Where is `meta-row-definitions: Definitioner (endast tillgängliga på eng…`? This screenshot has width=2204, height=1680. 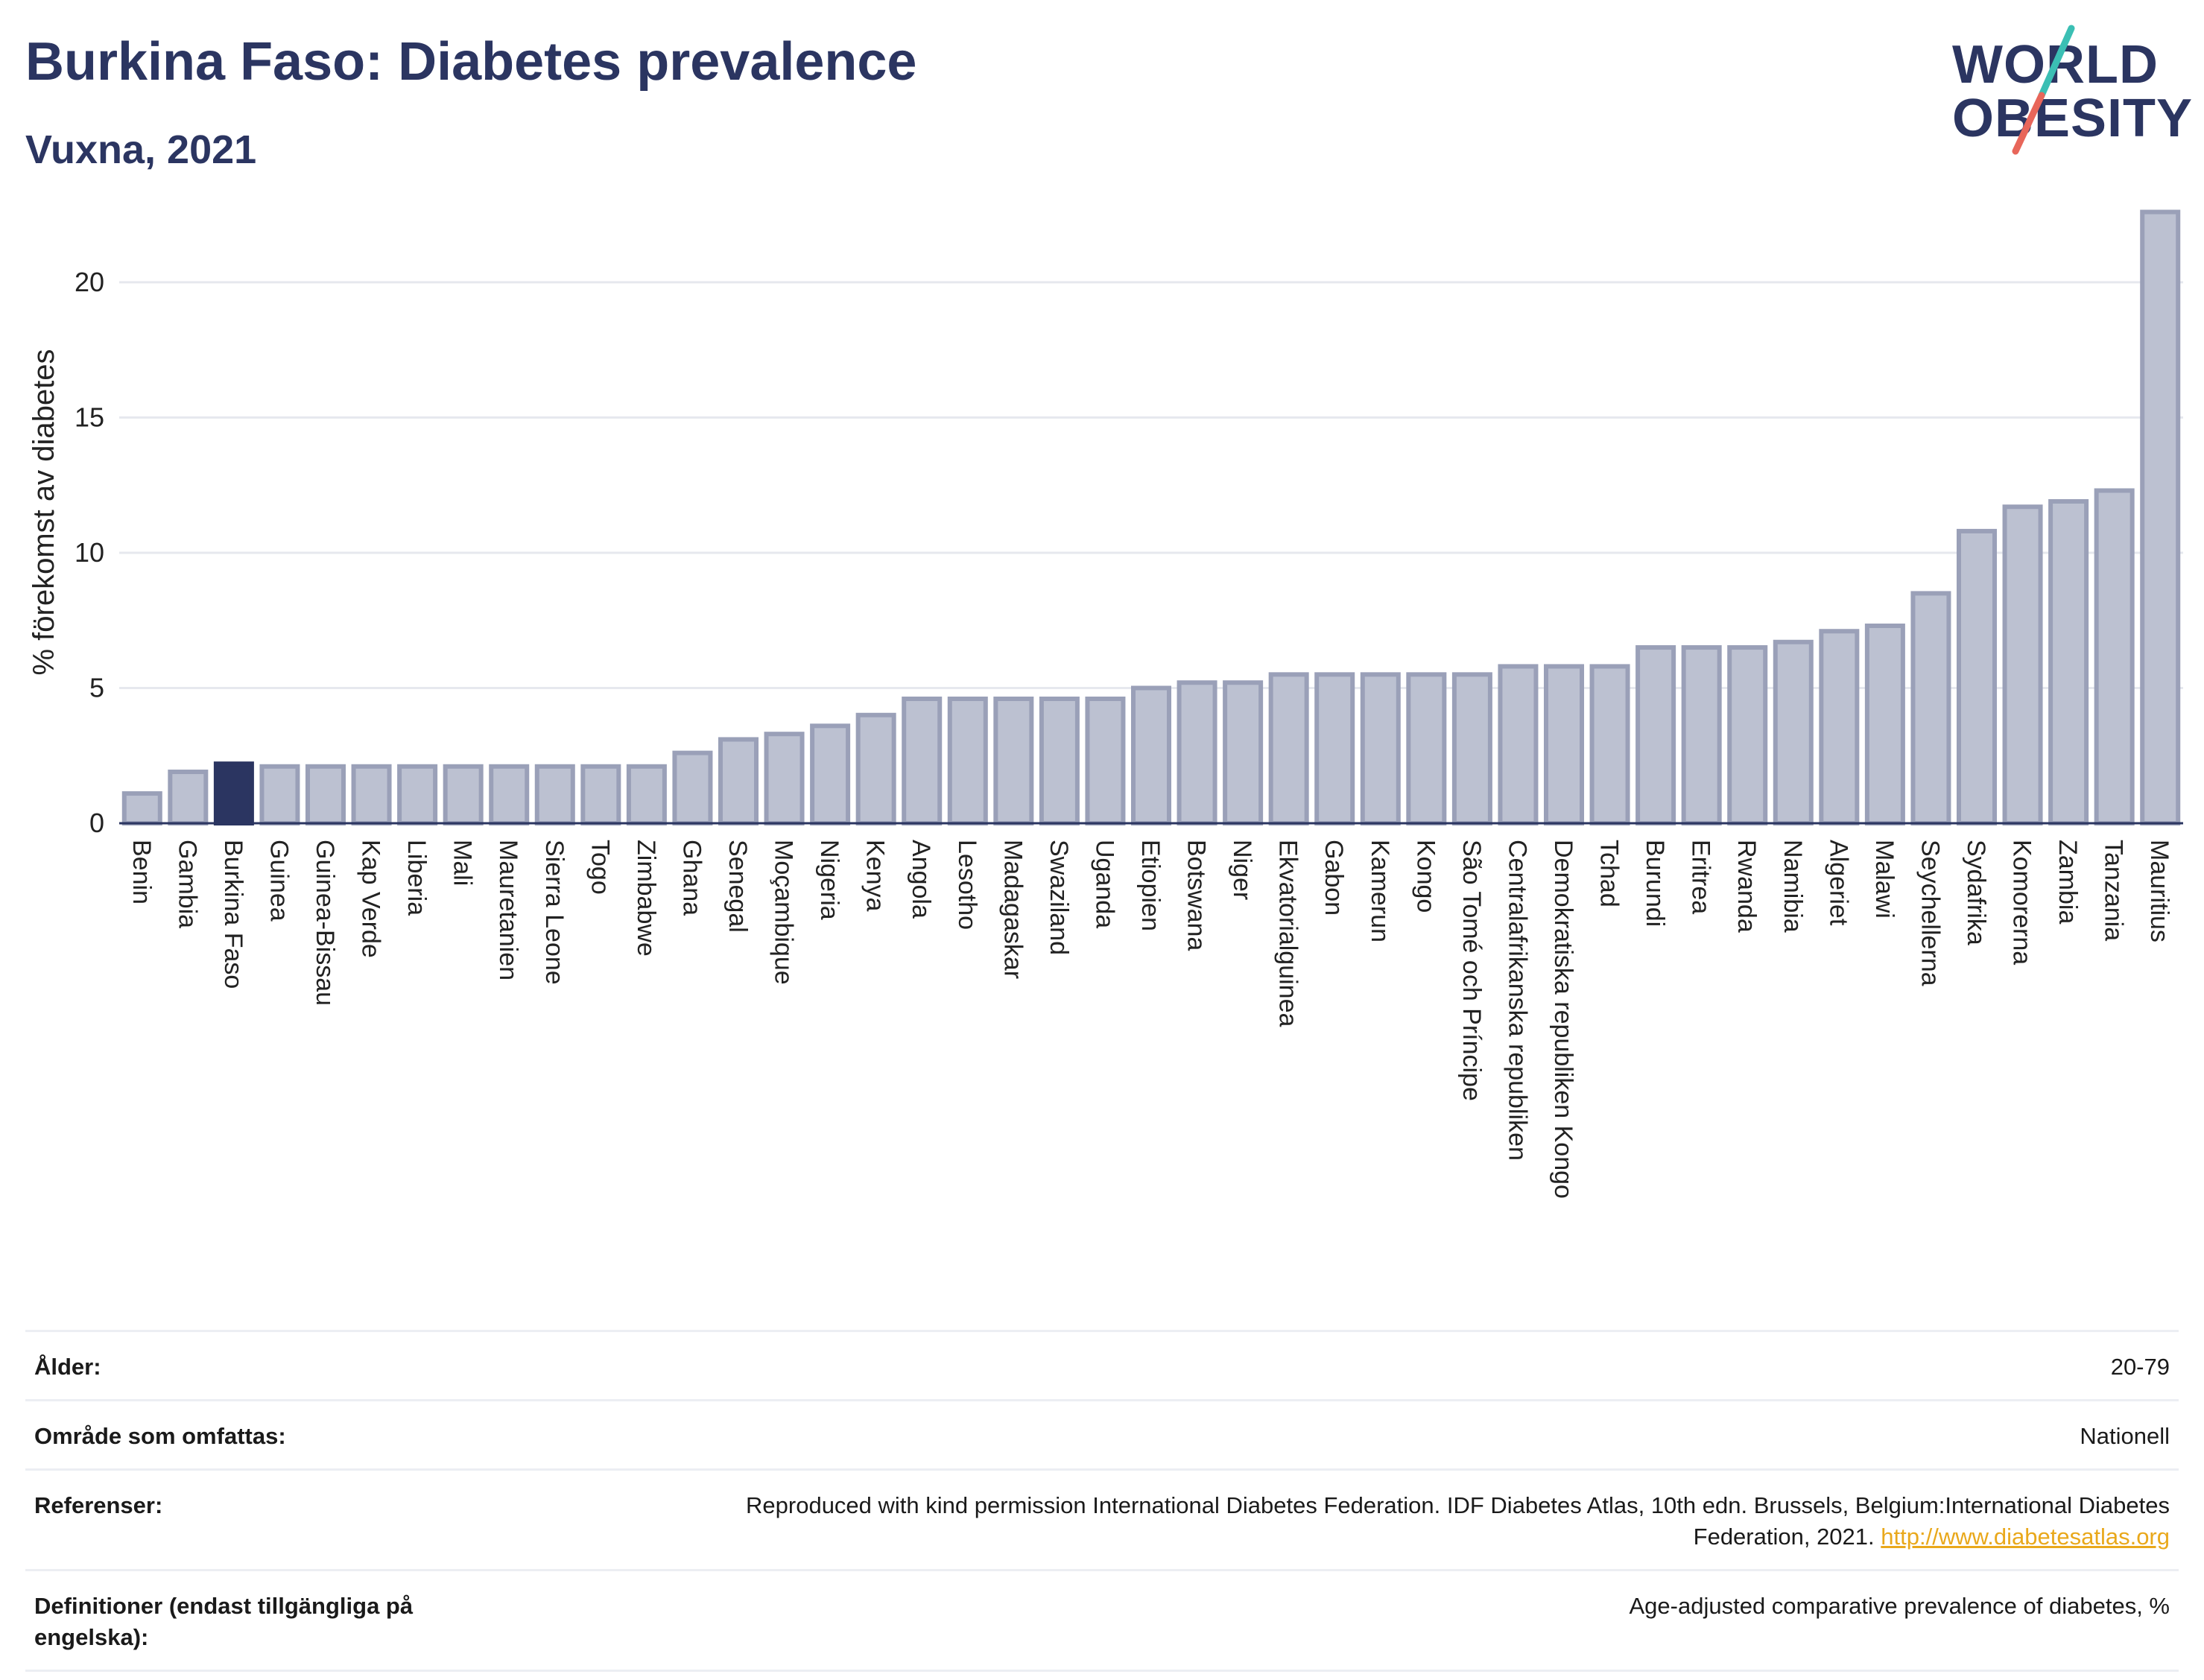 meta-row-definitions: Definitioner (endast tillgängliga på eng… is located at coordinates (1102, 1620).